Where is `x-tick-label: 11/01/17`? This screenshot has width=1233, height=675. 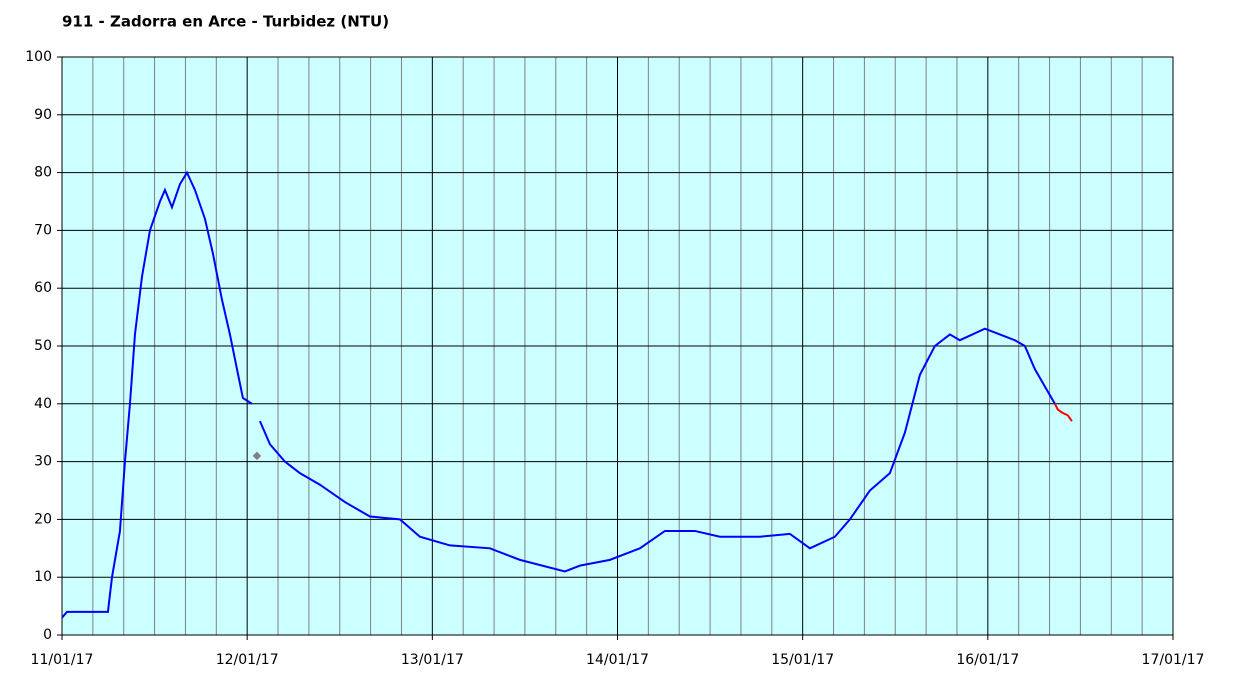
x-tick-label: 11/01/17 is located at coordinates (62, 660).